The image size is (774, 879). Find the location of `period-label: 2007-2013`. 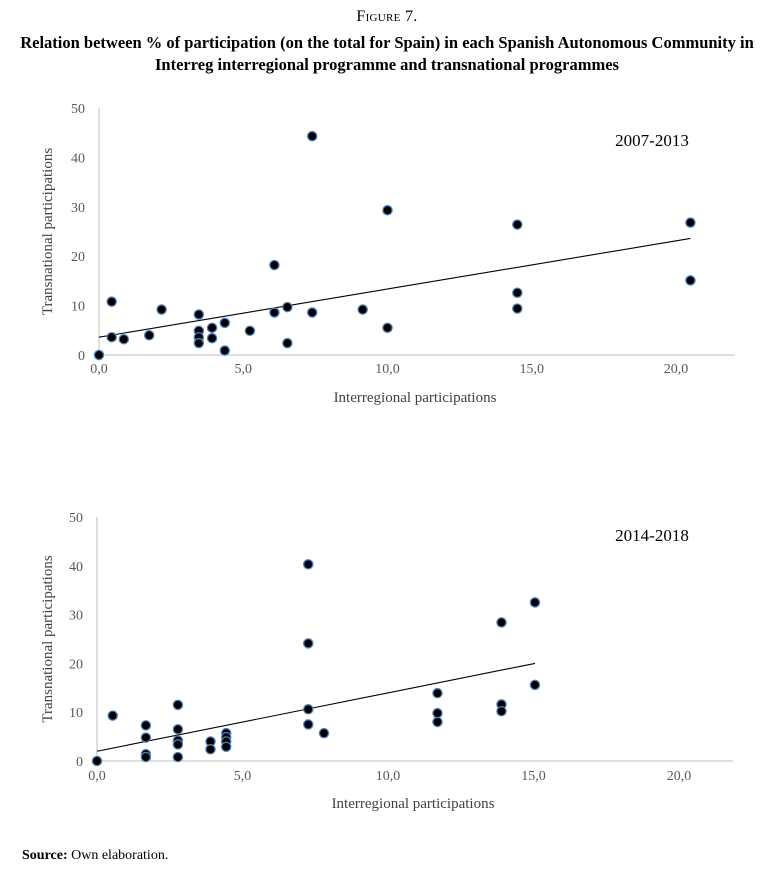

period-label: 2007-2013 is located at coordinates (652, 140).